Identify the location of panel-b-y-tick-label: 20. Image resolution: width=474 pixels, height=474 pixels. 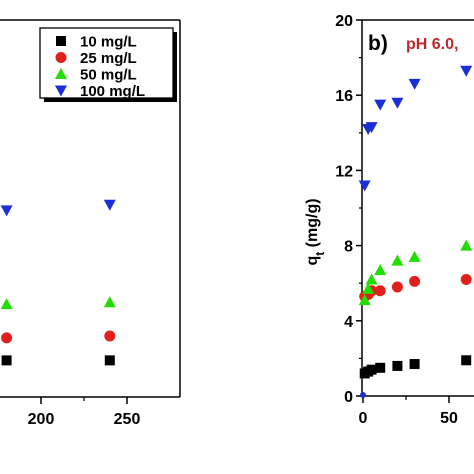
(344, 21).